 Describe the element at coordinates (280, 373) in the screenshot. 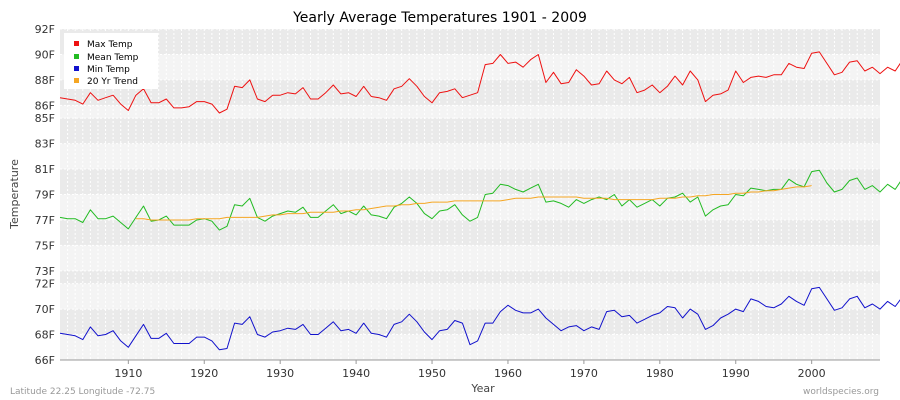

I see `x-tick-label: 1930` at that location.